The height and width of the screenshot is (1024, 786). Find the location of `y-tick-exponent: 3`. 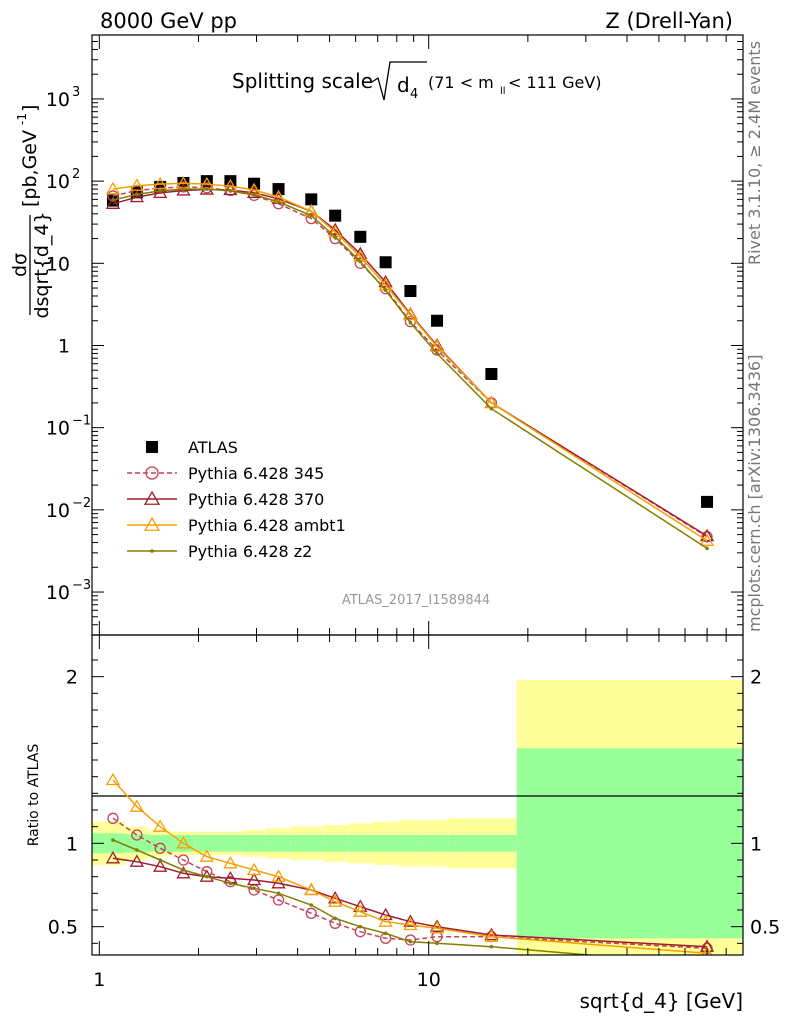

y-tick-exponent: 3 is located at coordinates (76, 92).